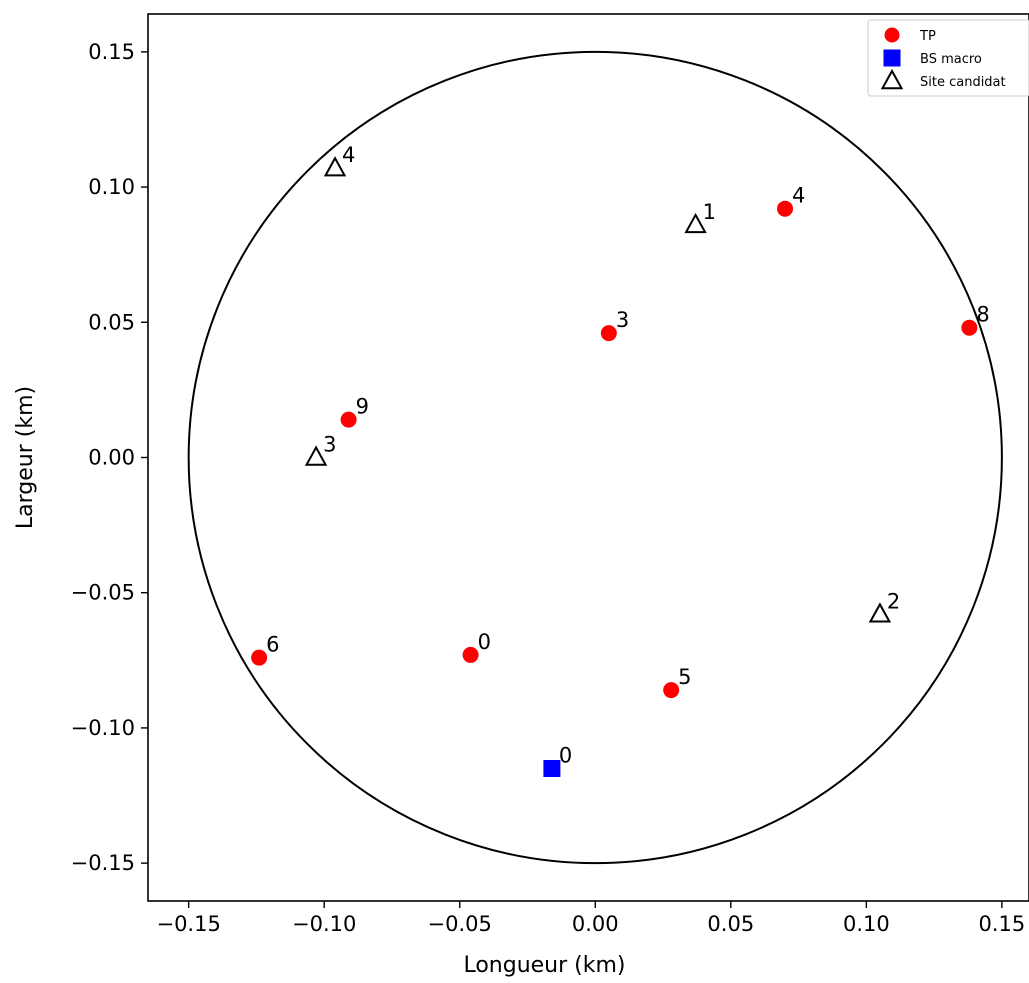 Image resolution: width=1029 pixels, height=983 pixels. Describe the element at coordinates (484, 642) in the screenshot. I see `tp-point-label: 0` at that location.